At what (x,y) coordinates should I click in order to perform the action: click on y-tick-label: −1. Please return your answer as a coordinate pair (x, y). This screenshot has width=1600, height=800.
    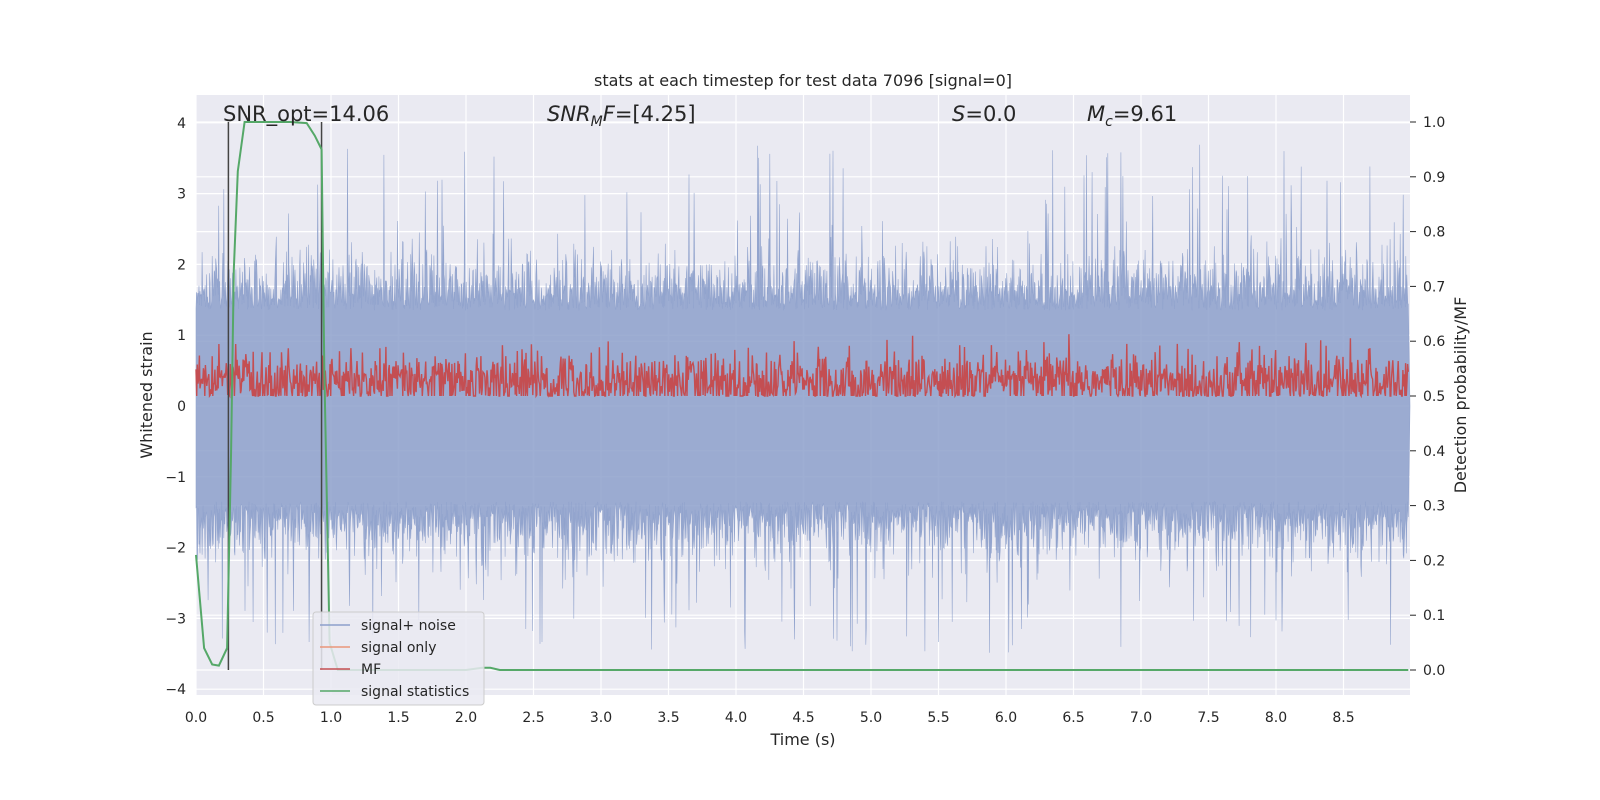
    Looking at the image, I should click on (175, 478).